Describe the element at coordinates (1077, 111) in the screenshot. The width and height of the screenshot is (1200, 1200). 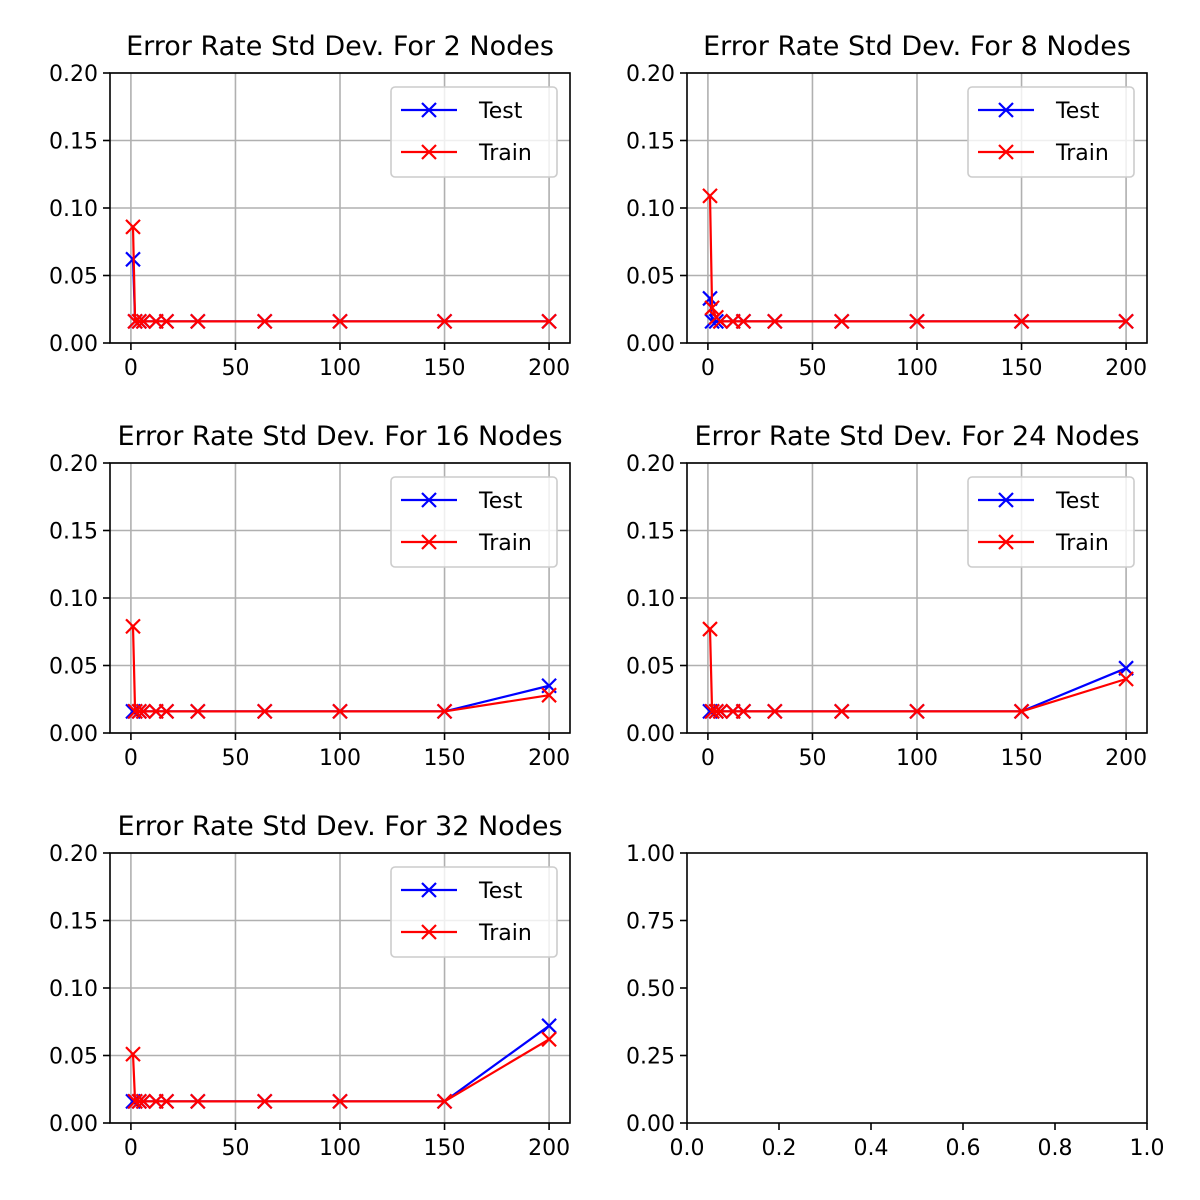
I see `legend-label-test: Test` at that location.